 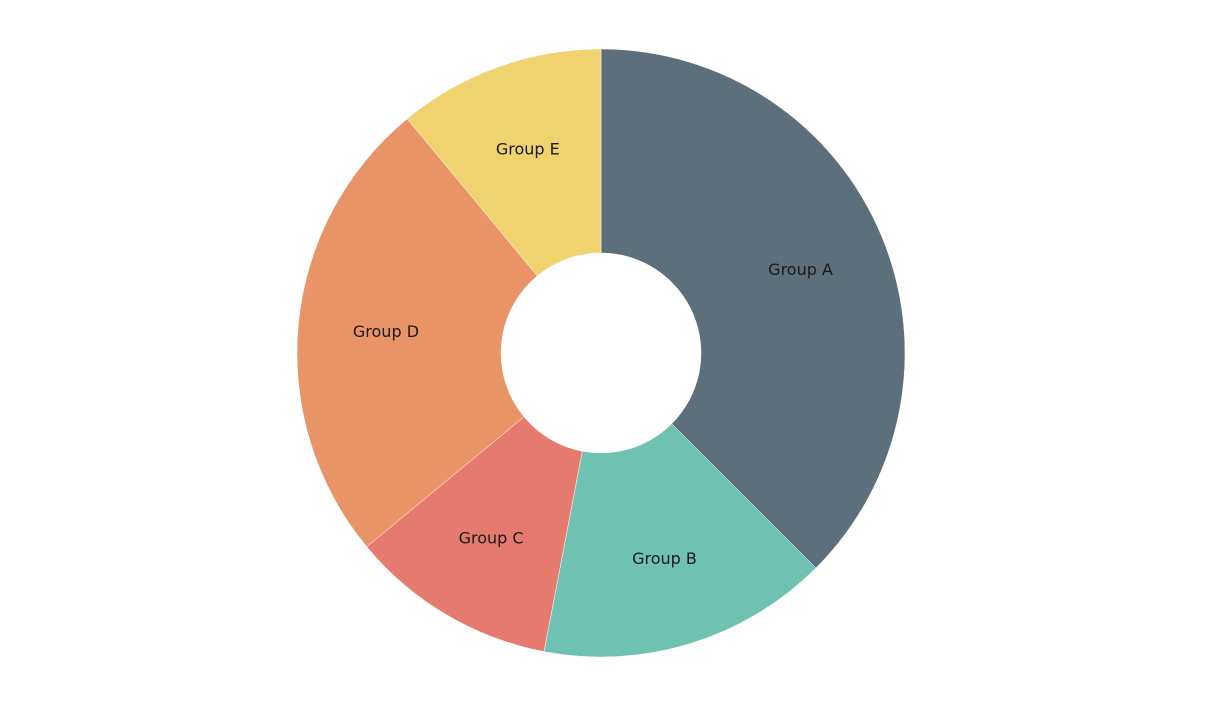 What do you see at coordinates (664, 558) in the screenshot?
I see `slice-label-group-b: Group B` at bounding box center [664, 558].